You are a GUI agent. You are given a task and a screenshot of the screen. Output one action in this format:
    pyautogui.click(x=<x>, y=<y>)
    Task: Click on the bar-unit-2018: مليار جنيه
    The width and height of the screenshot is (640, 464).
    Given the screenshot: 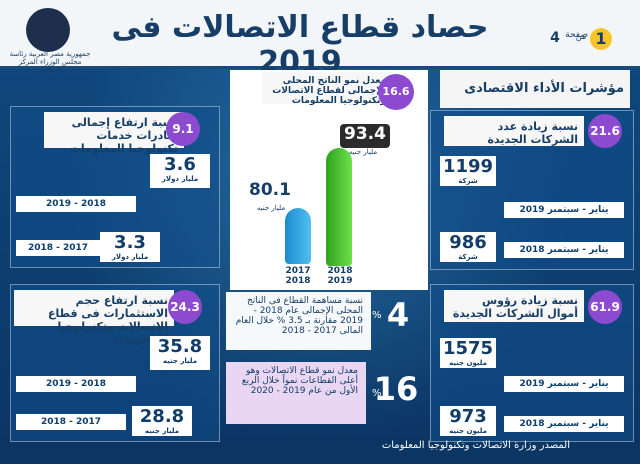 What is the action you would take?
    pyautogui.click(x=271, y=208)
    